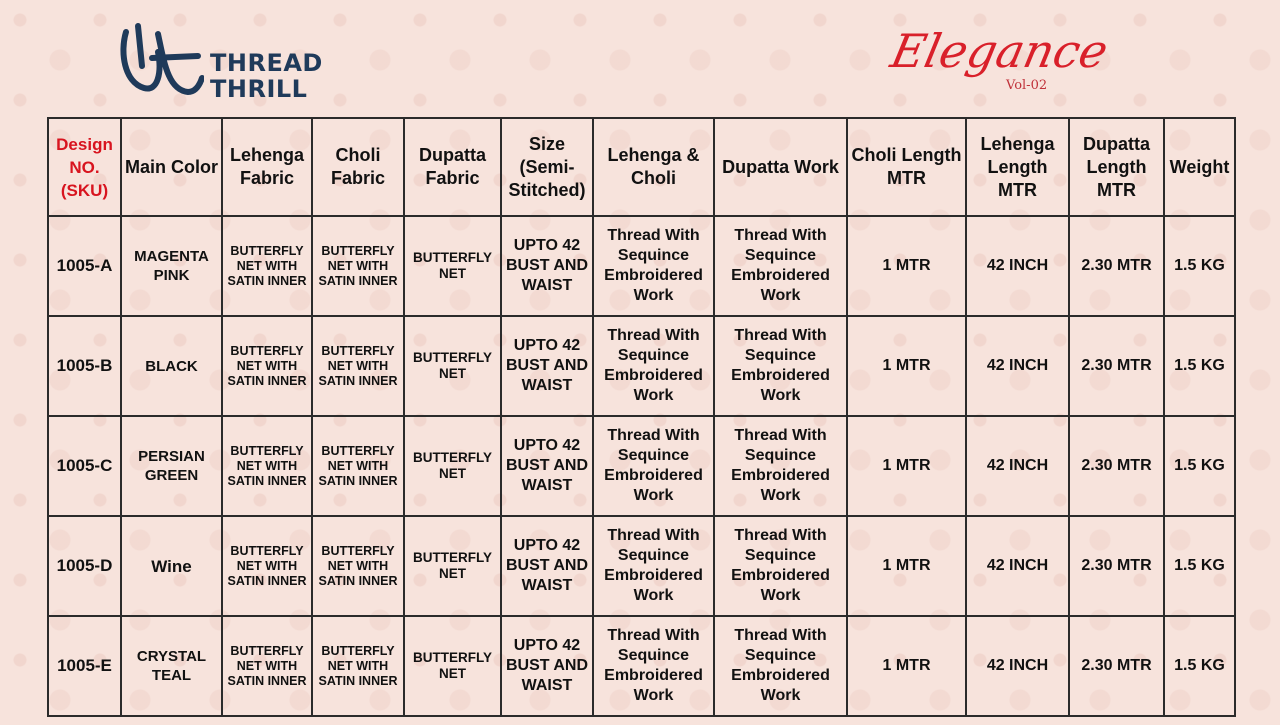 The height and width of the screenshot is (725, 1280). Describe the element at coordinates (999, 51) in the screenshot. I see `collection-title: Elegance` at that location.